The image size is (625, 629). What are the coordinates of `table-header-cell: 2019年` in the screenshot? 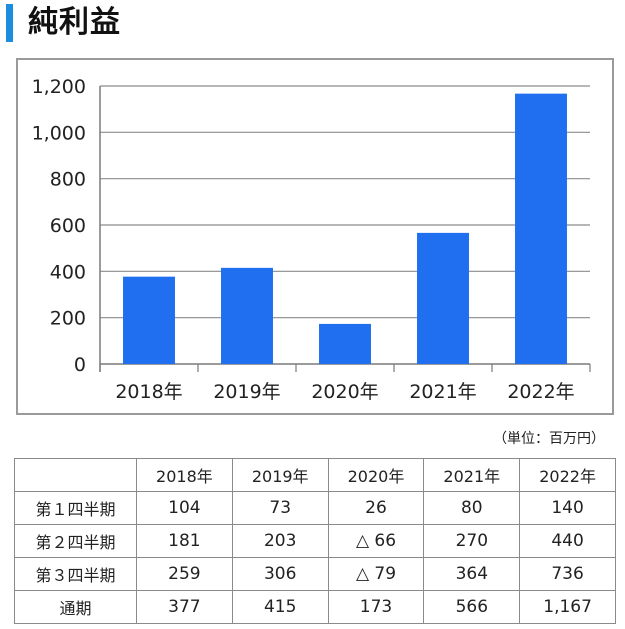 It's located at (280, 475).